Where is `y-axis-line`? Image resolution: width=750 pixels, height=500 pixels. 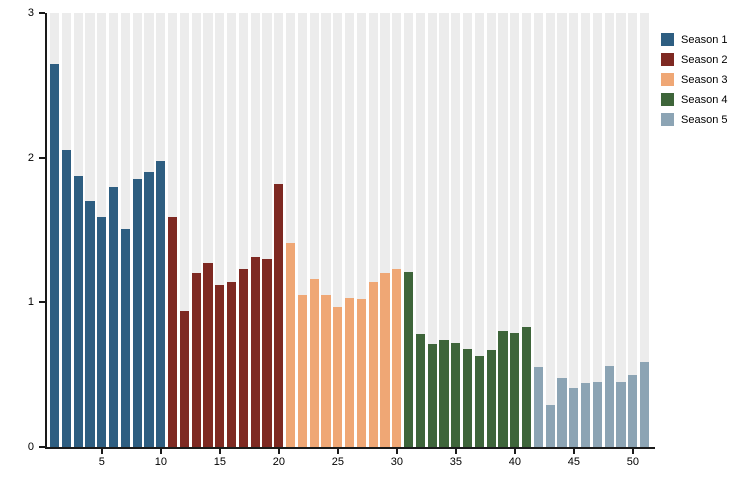
y-axis-line is located at coordinates (46, 231).